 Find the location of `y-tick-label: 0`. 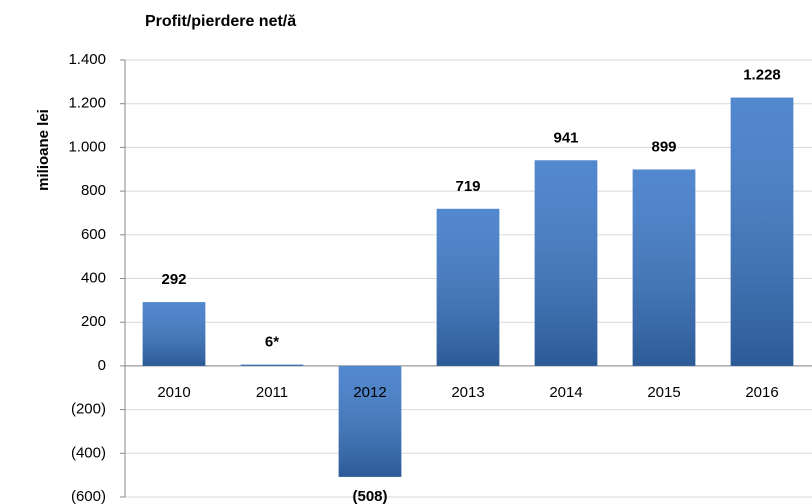

y-tick-label: 0 is located at coordinates (102, 365).